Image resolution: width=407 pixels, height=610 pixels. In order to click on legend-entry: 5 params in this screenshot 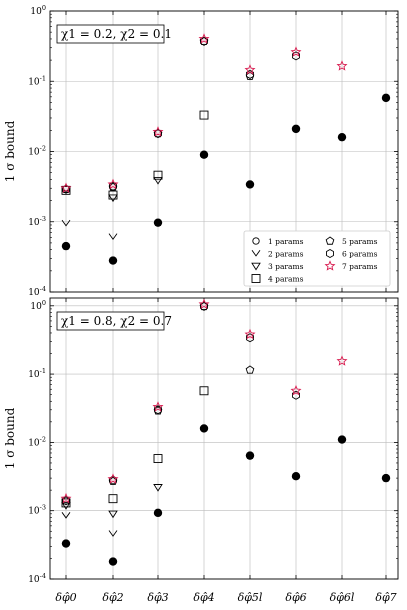, I will do `click(351, 241)`.